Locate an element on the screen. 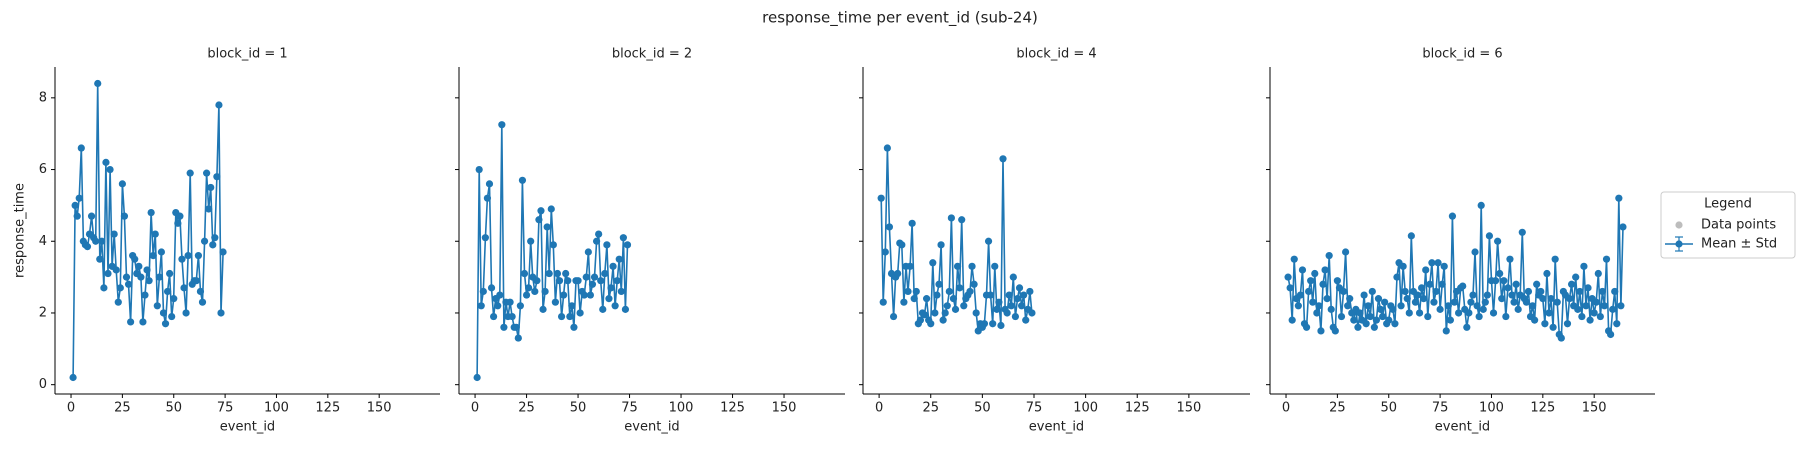 The width and height of the screenshot is (1800, 450). legend-label: Mean ± Std is located at coordinates (1739, 244).